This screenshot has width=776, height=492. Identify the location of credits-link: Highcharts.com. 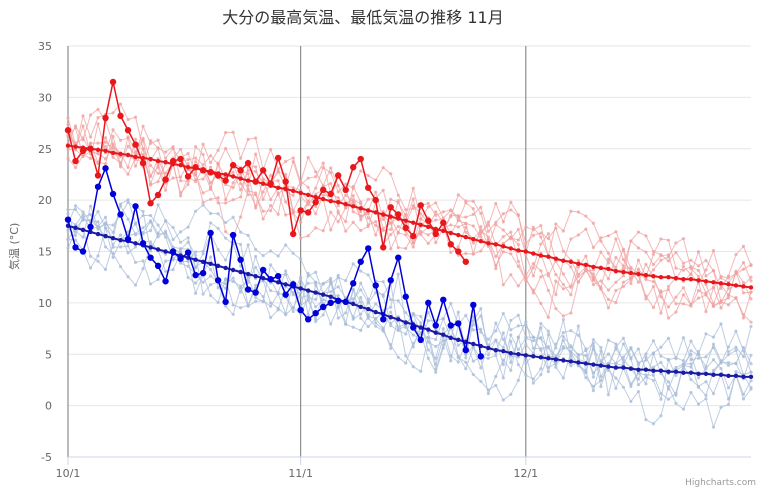
(720, 483).